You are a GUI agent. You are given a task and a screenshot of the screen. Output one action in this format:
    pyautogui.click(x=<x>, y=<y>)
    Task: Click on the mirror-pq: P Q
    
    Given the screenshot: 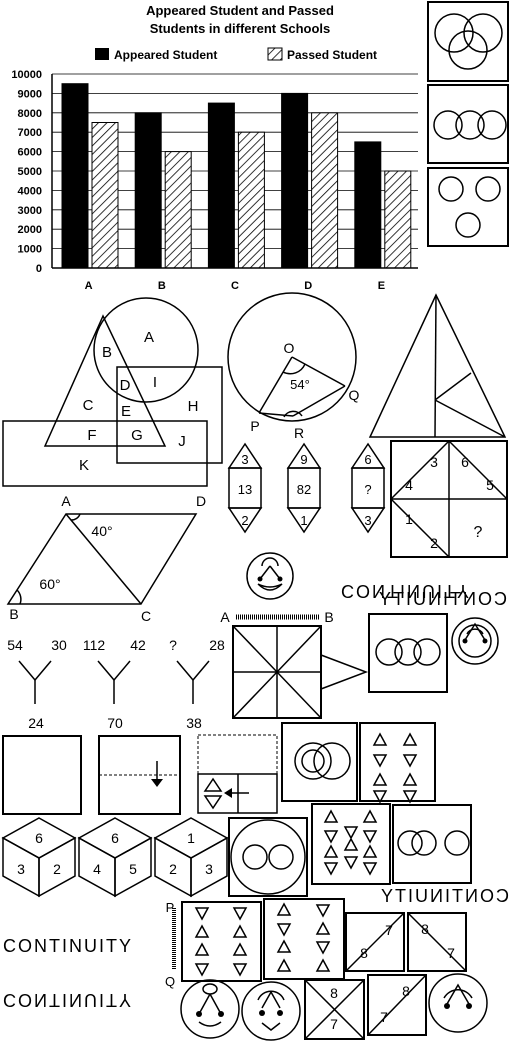 What is the action you would take?
    pyautogui.click(x=170, y=944)
    